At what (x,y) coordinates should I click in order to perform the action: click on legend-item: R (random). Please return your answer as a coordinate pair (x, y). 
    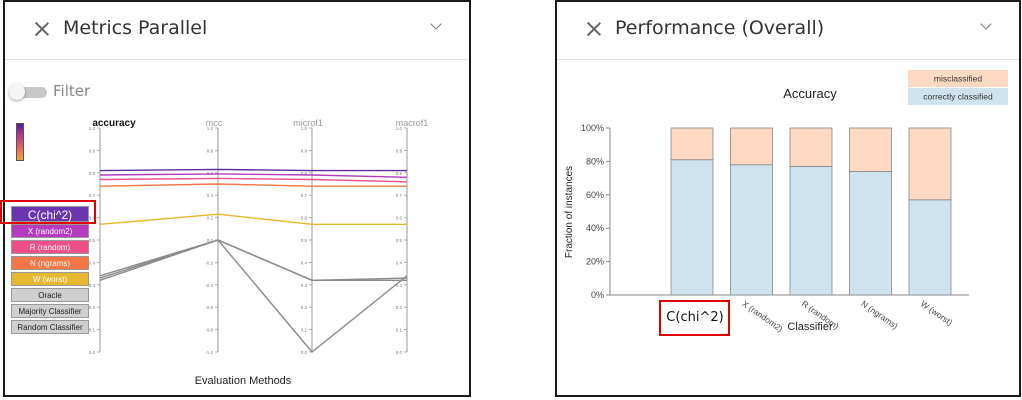
    Looking at the image, I should click on (50, 247).